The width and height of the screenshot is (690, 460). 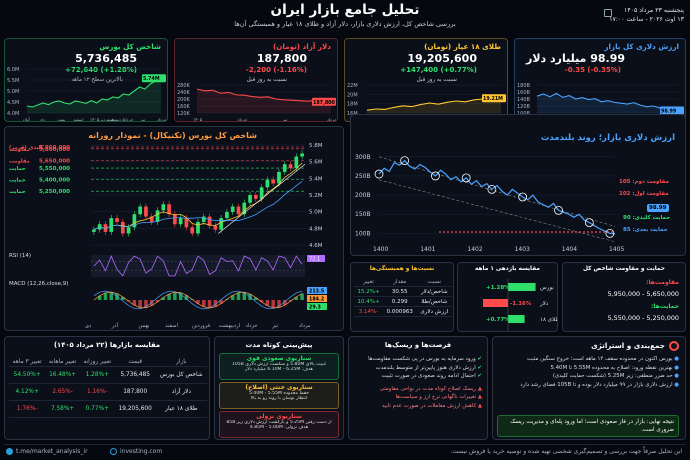 I want to click on page-title: تحلیل جامع بازار ایران, so click(x=345, y=10).